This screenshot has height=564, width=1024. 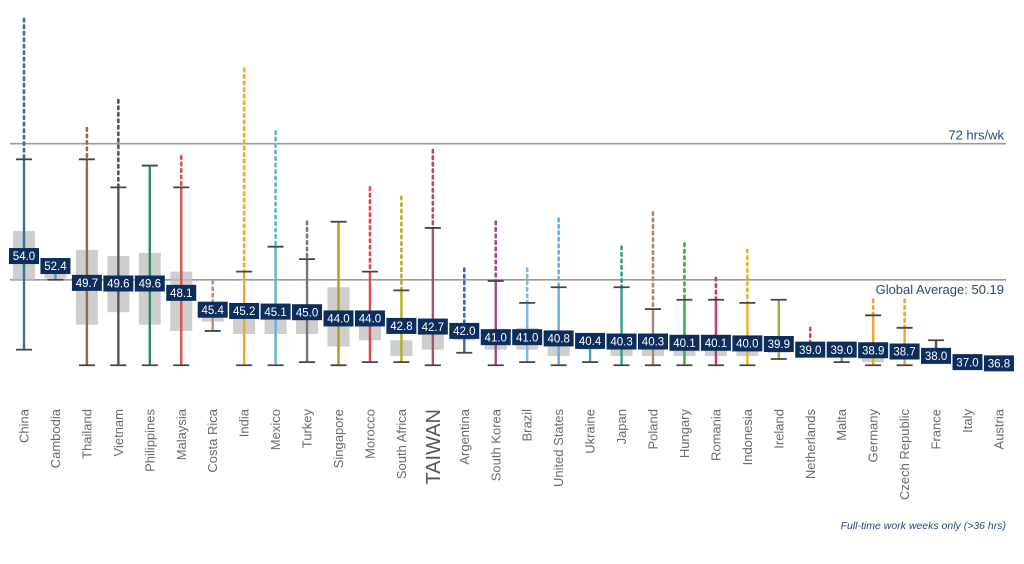 I want to click on mean-value-label: 48.1, so click(x=181, y=294).